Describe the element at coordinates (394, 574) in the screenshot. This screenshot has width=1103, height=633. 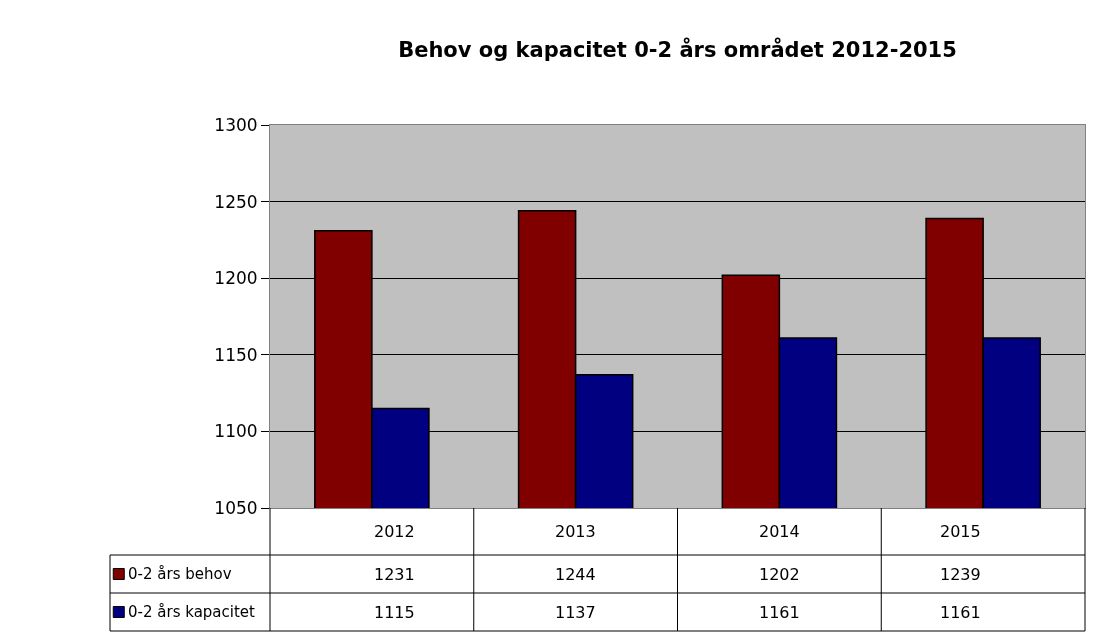
I see `data-label: 1231` at that location.